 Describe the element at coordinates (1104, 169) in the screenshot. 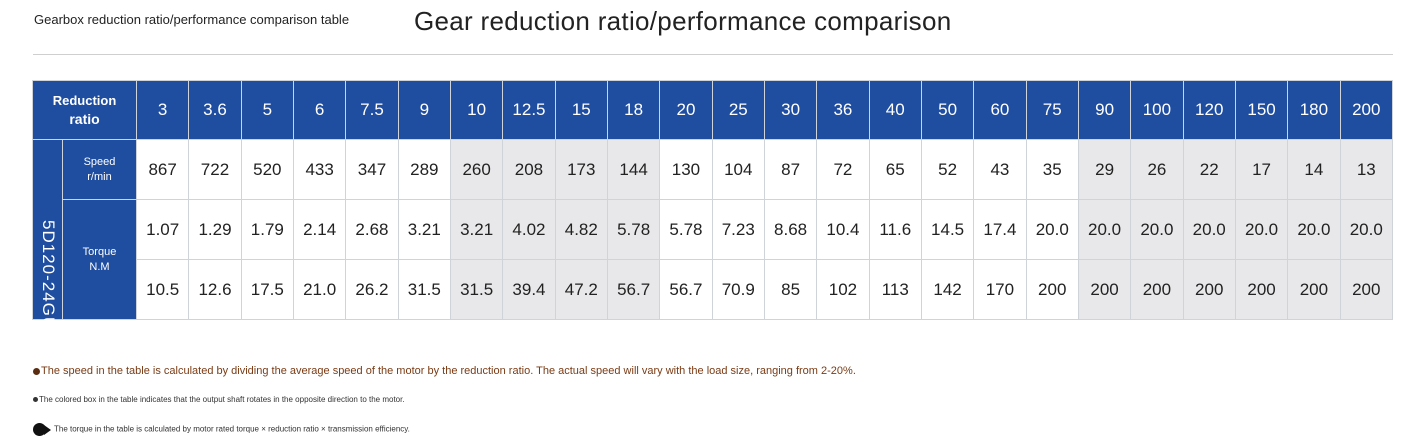

I see `value-cell: 29` at that location.